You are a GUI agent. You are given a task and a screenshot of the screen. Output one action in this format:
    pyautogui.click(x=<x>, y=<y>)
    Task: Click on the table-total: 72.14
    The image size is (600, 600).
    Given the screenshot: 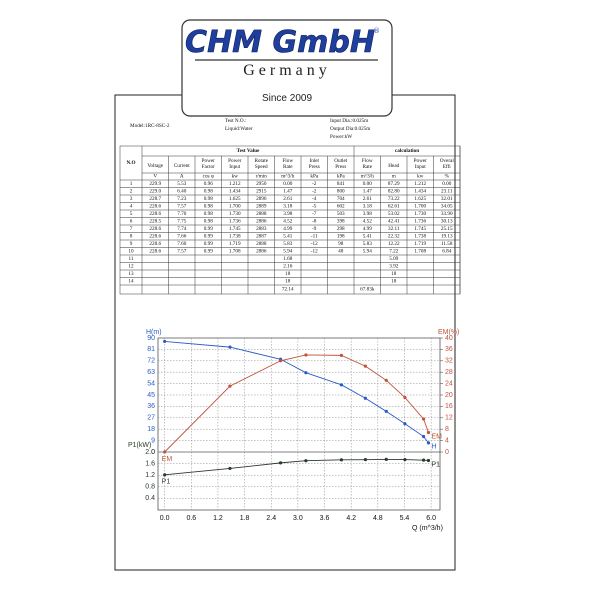 What is the action you would take?
    pyautogui.click(x=288, y=290)
    